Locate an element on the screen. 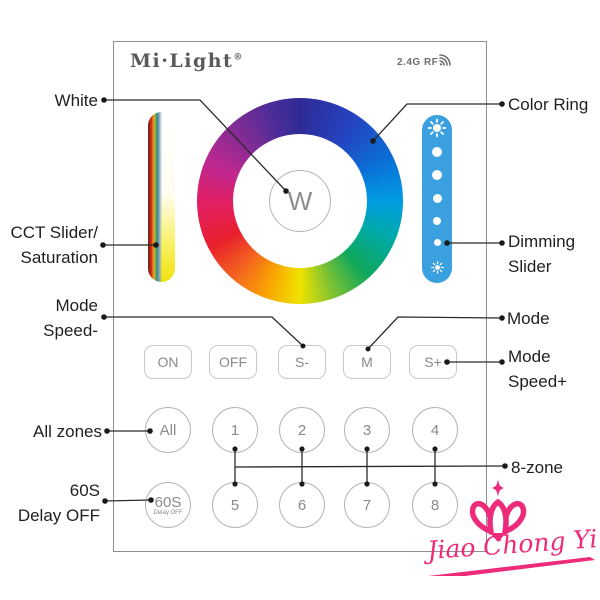 This screenshot has width=600, height=600. zone-7-button: 7 is located at coordinates (367, 505).